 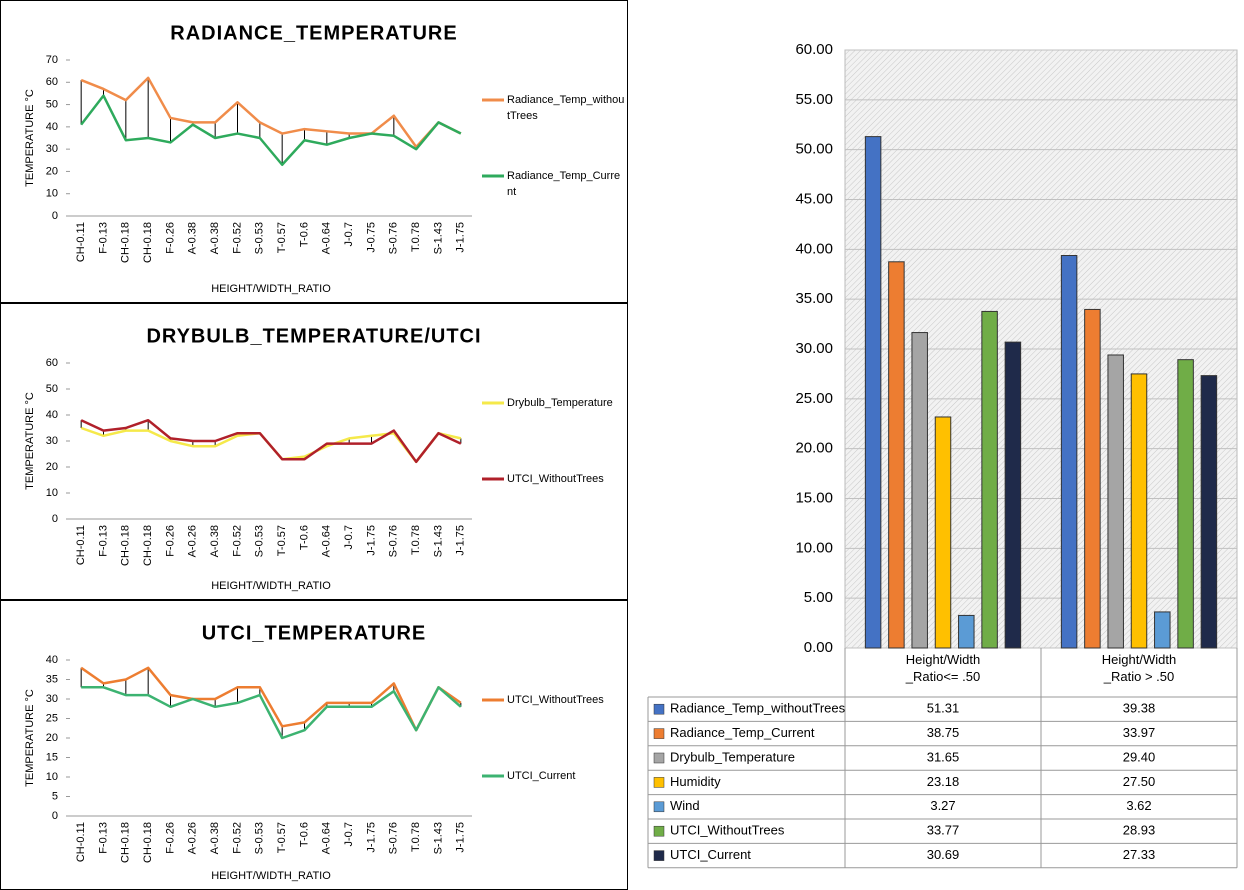 What do you see at coordinates (814, 149) in the screenshot?
I see `y-tick-label: 50.00` at bounding box center [814, 149].